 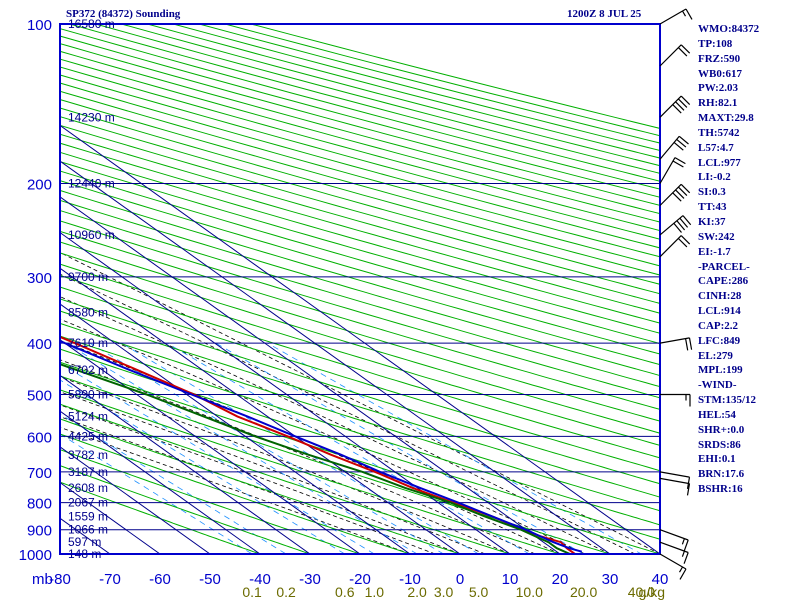 I want to click on sounding-index-item: EHI:0.1, so click(x=717, y=459).